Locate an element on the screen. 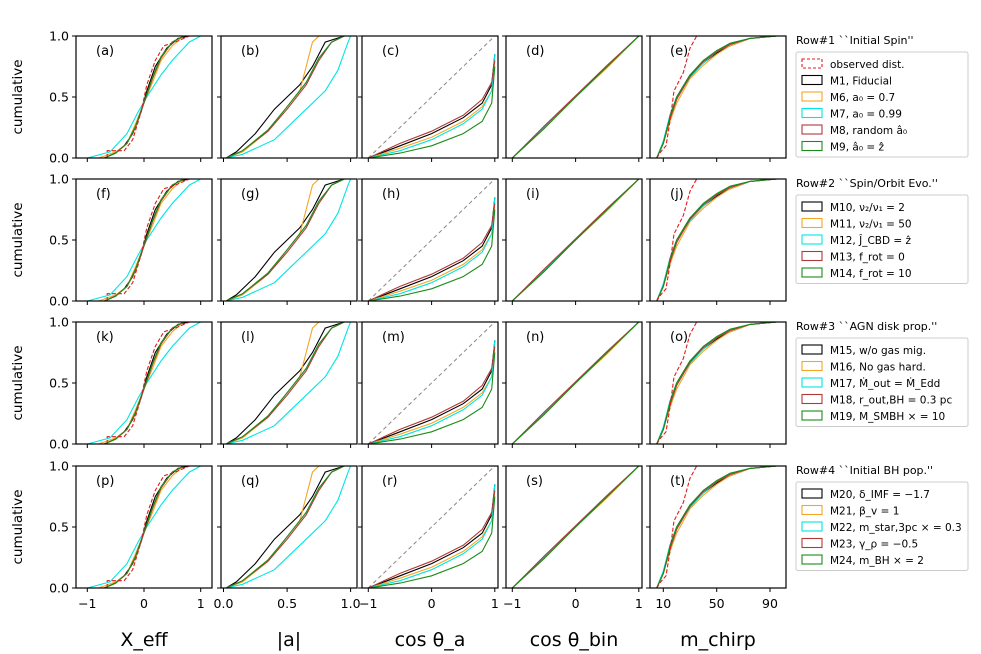 Image resolution: width=981 pixels, height=654 pixels. panel-letter: (g) is located at coordinates (250, 194).